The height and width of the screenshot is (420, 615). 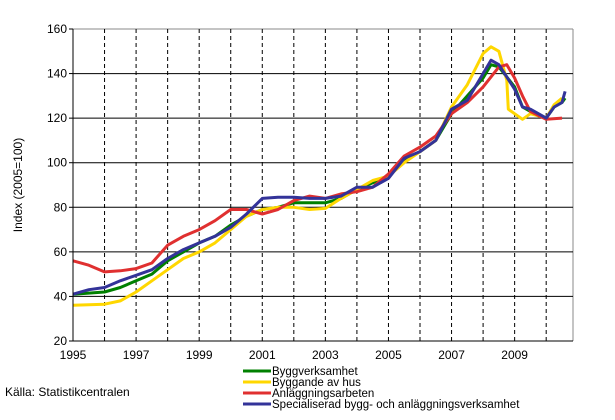 What do you see at coordinates (136, 355) in the screenshot?
I see `x-tick-label: 1997` at bounding box center [136, 355].